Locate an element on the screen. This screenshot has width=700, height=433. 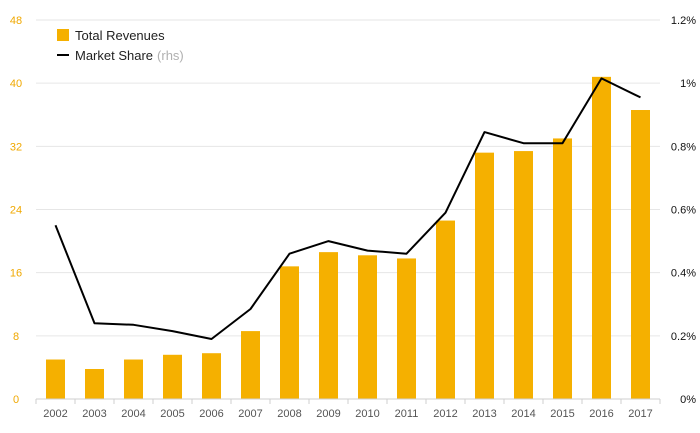
x-tick-label: 2006 is located at coordinates (211, 414).